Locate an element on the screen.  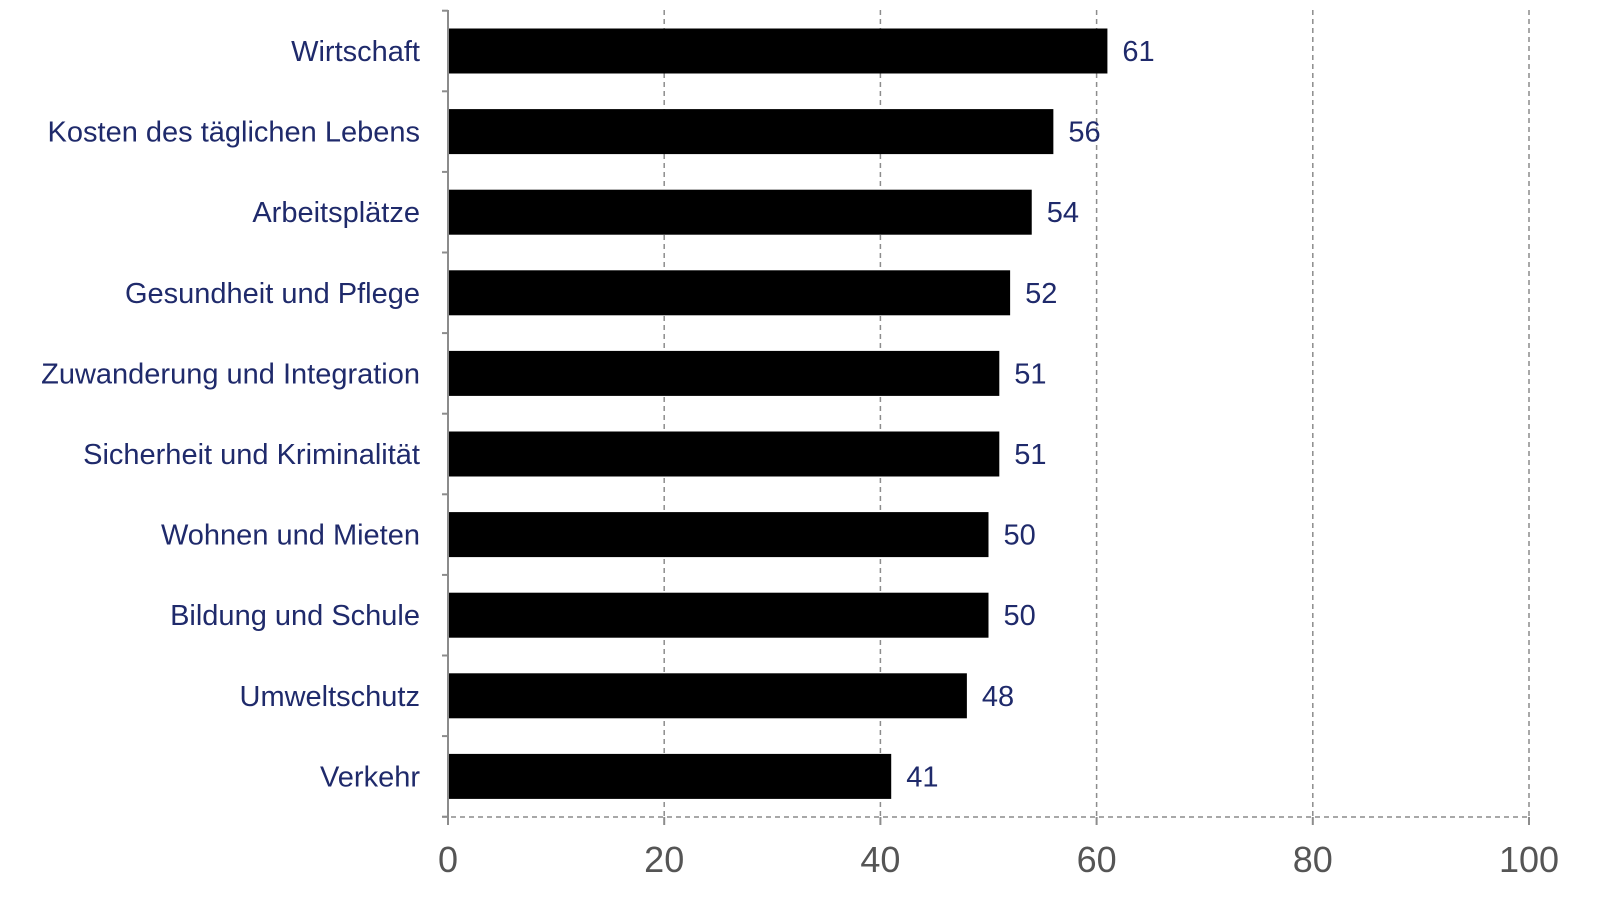
data-label: 41 is located at coordinates (922, 777).